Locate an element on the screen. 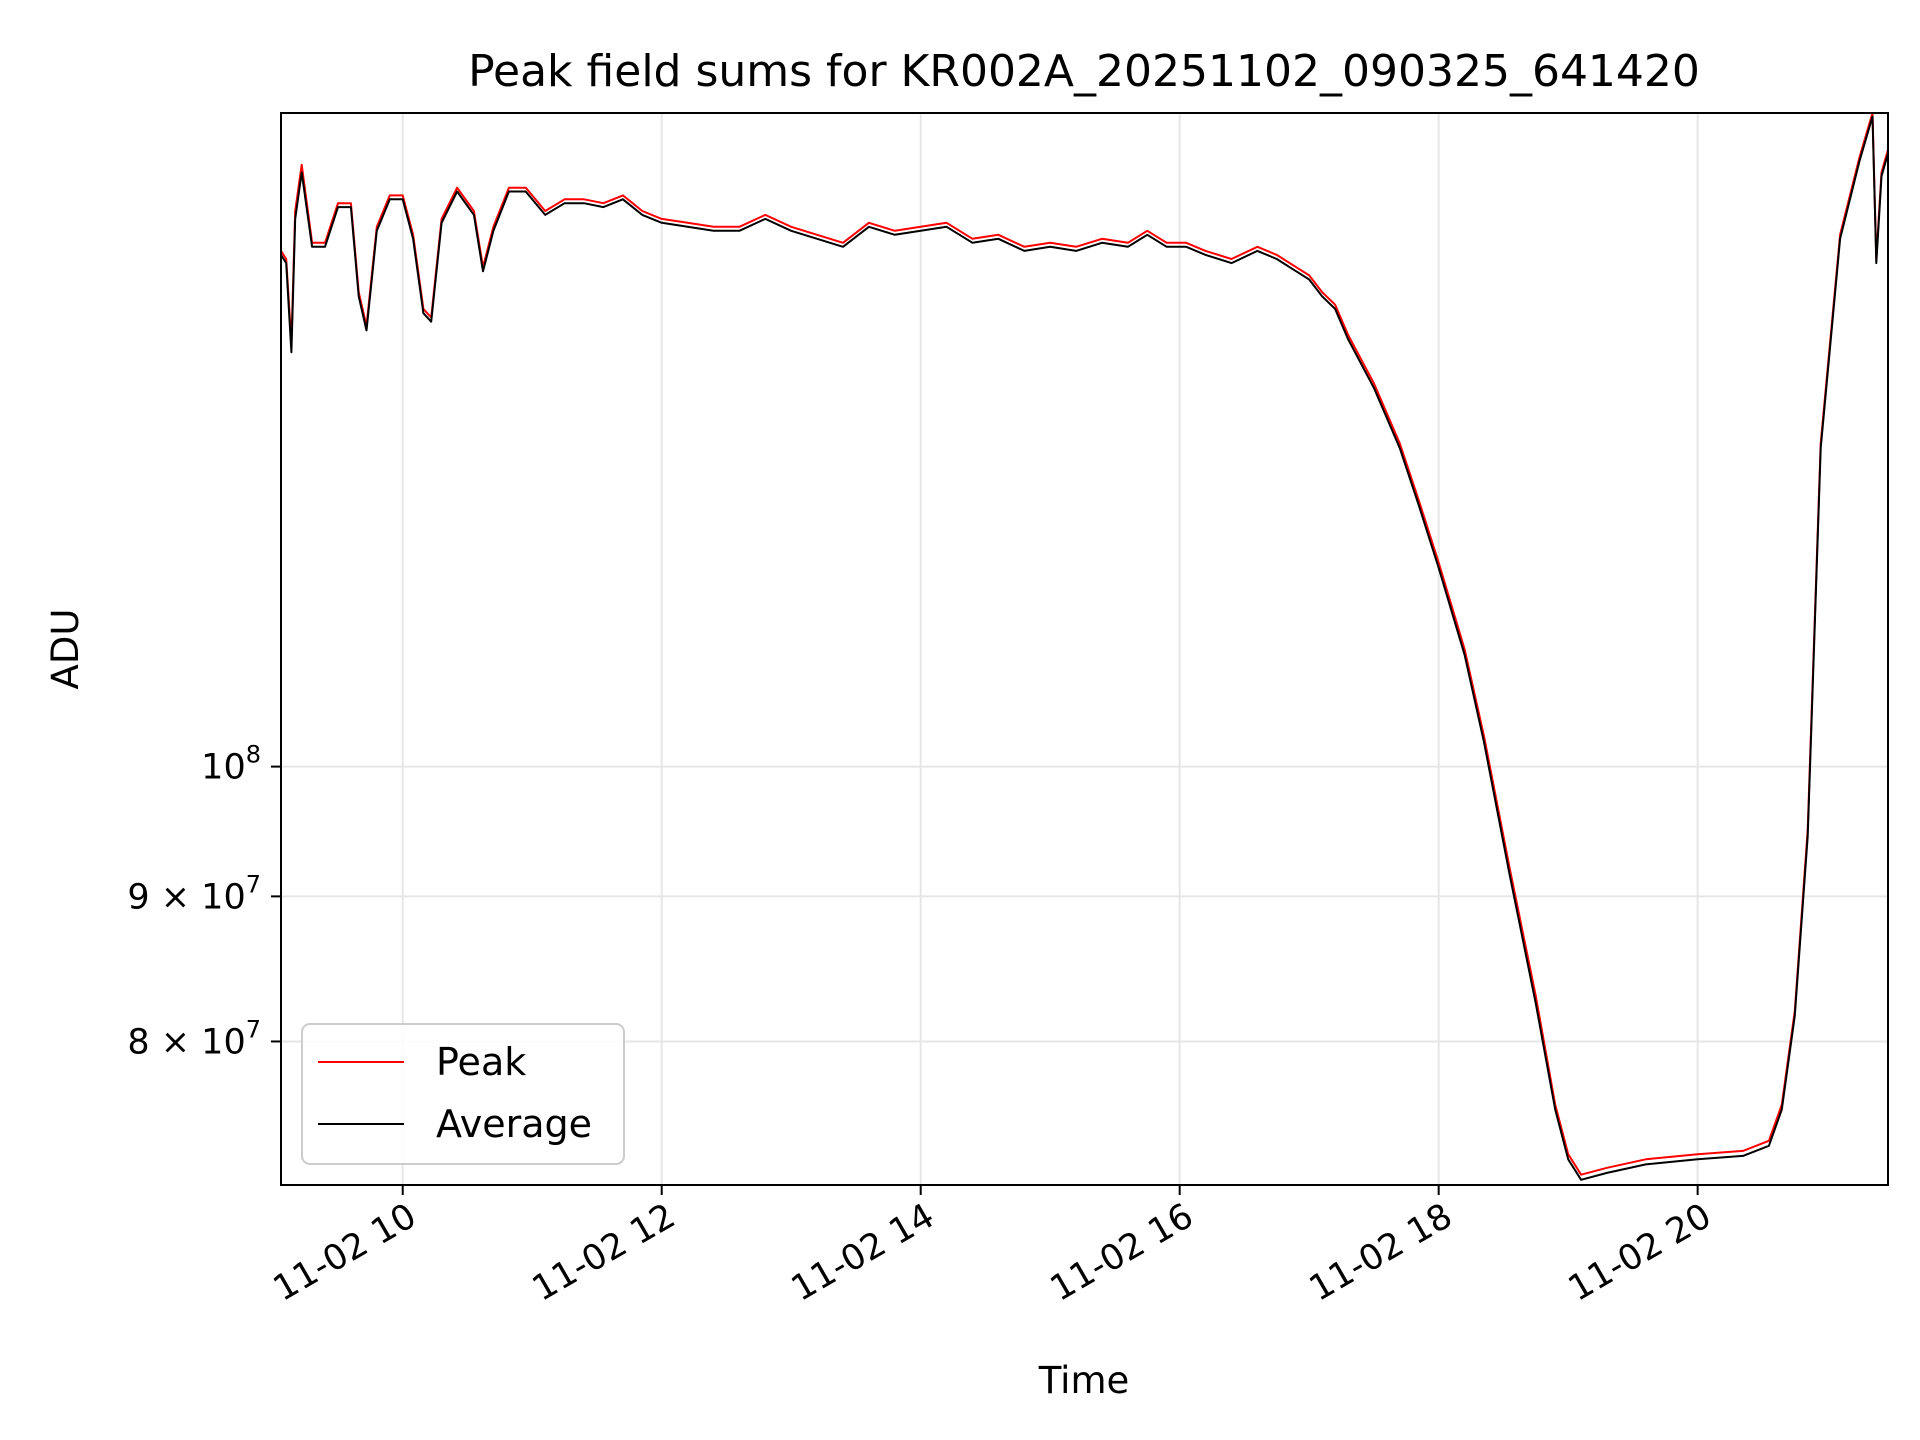  legend-box is located at coordinates (463, 1094).